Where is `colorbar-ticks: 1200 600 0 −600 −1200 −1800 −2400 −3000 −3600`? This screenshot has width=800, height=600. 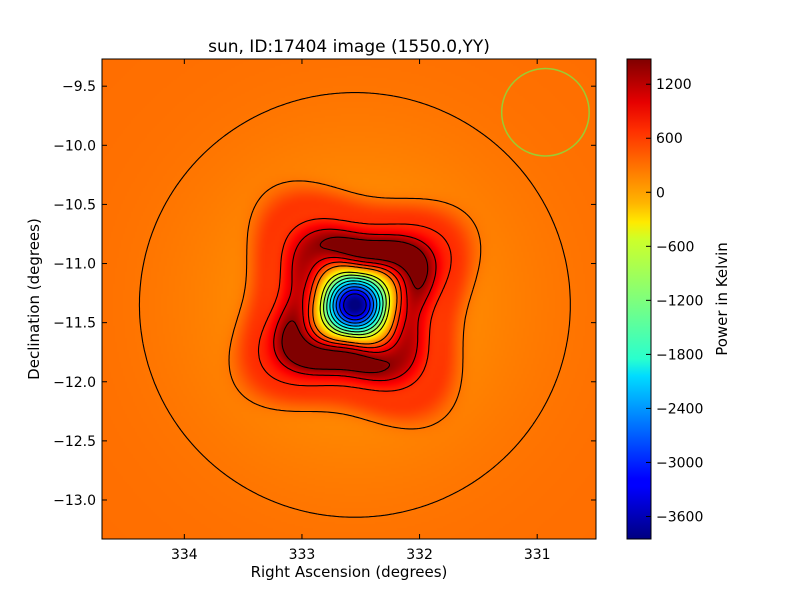 colorbar-ticks: 1200 600 0 −600 −1200 −1800 −2400 −3000 −3600 is located at coordinates (674, 301).